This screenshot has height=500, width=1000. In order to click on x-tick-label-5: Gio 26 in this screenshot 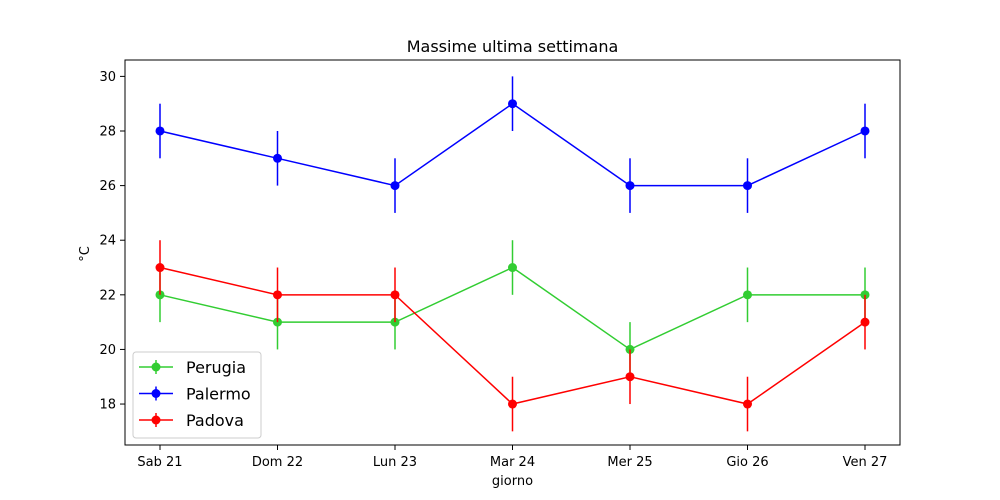, I will do `click(747, 462)`.